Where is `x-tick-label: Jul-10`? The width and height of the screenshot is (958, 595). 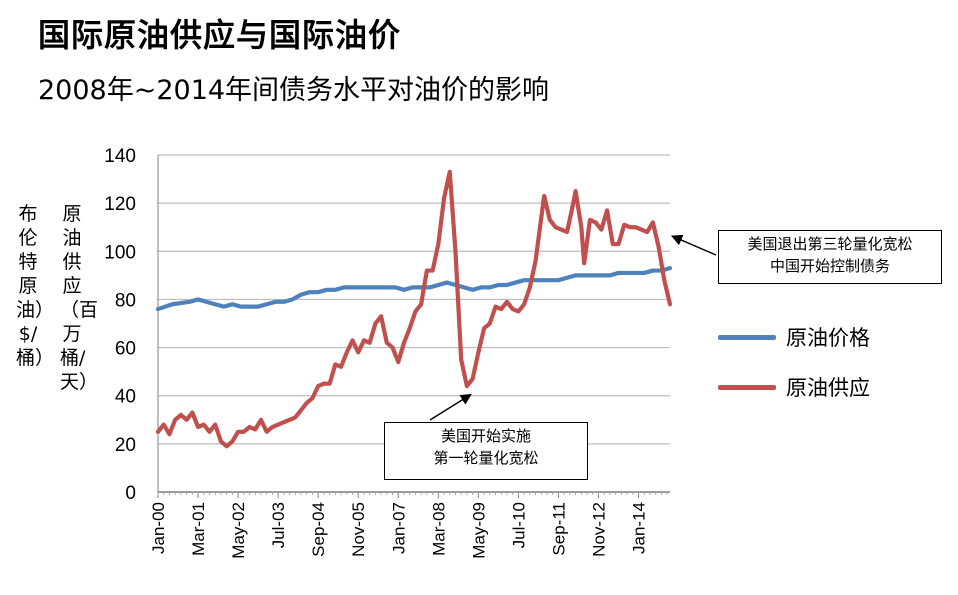
x-tick-label: Jul-10 is located at coordinates (518, 525).